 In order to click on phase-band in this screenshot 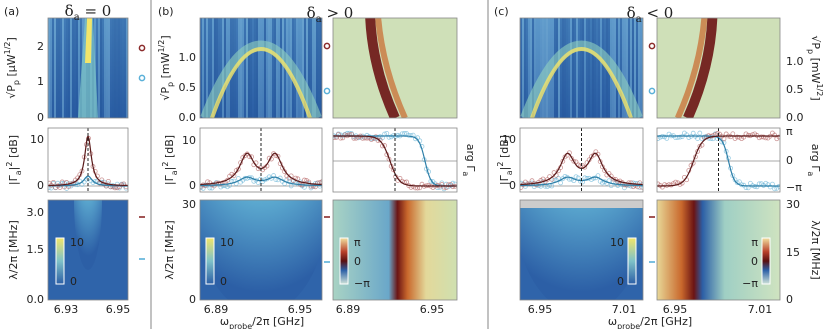, I will do `click(700, 68)`.